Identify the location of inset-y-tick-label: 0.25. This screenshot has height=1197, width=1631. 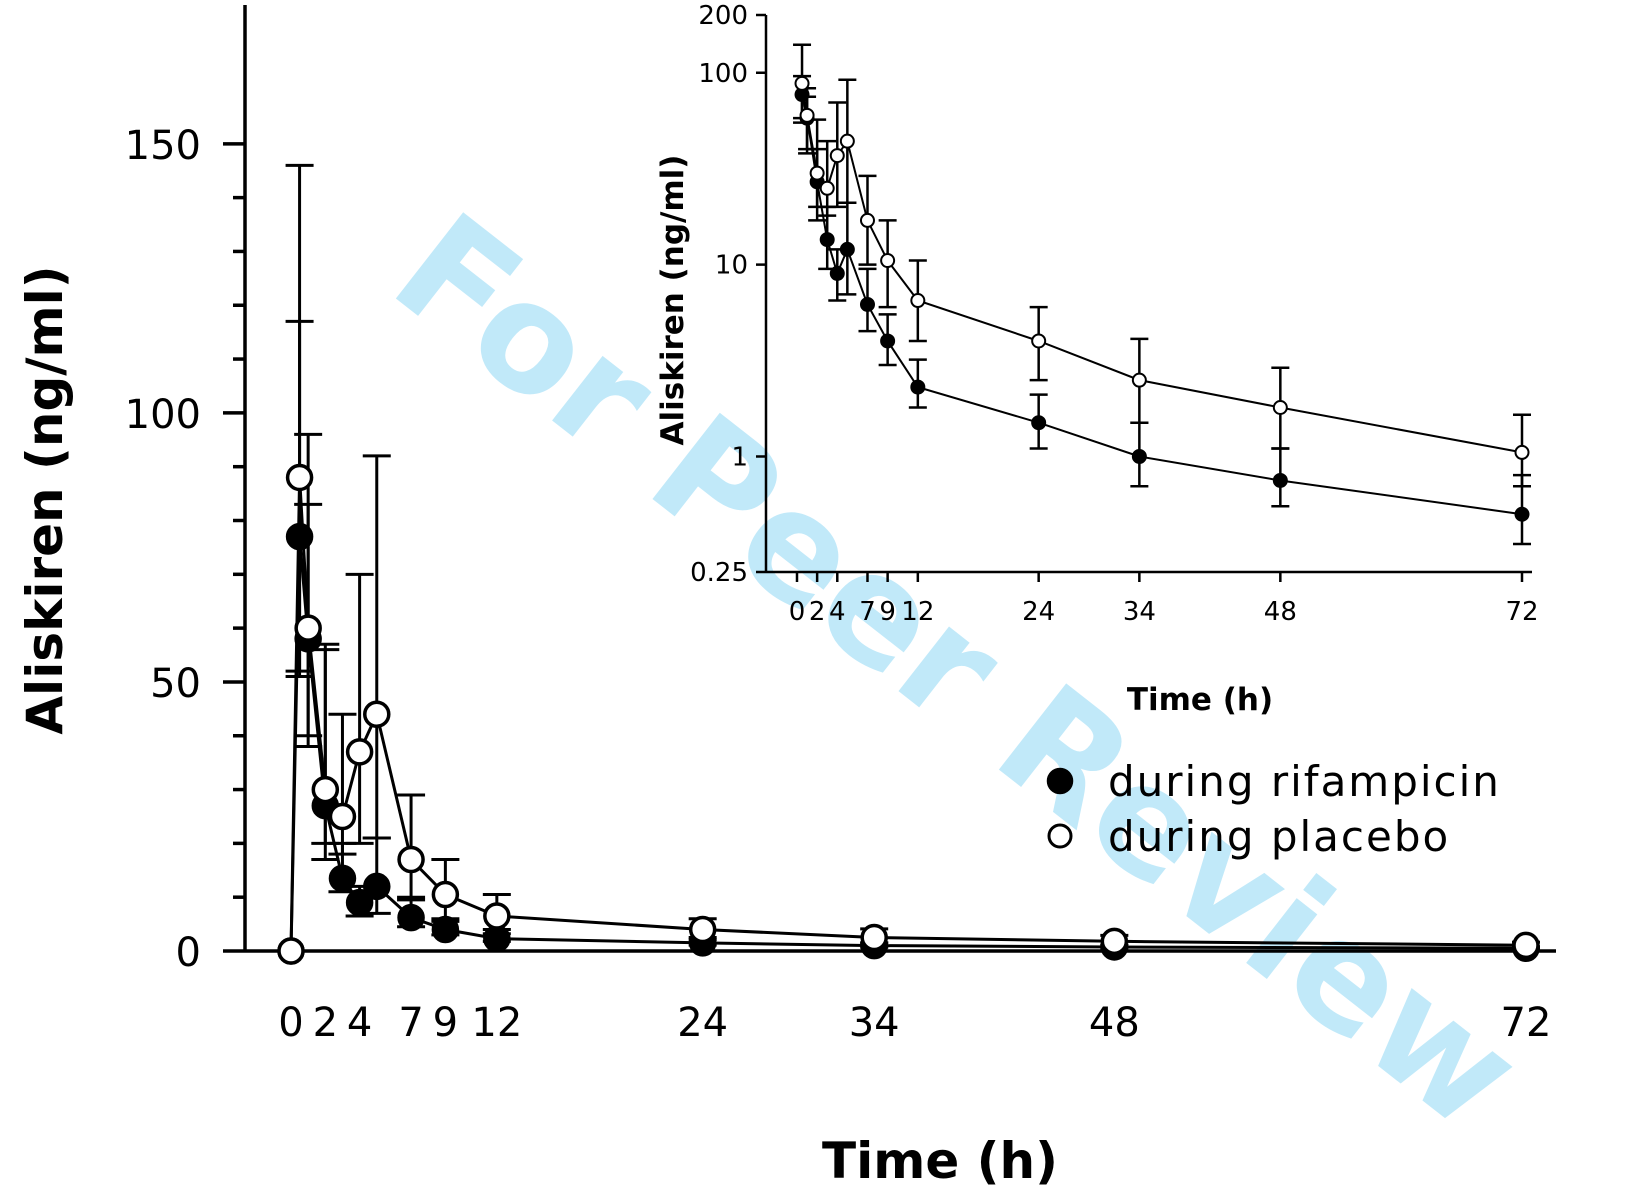
(719, 573).